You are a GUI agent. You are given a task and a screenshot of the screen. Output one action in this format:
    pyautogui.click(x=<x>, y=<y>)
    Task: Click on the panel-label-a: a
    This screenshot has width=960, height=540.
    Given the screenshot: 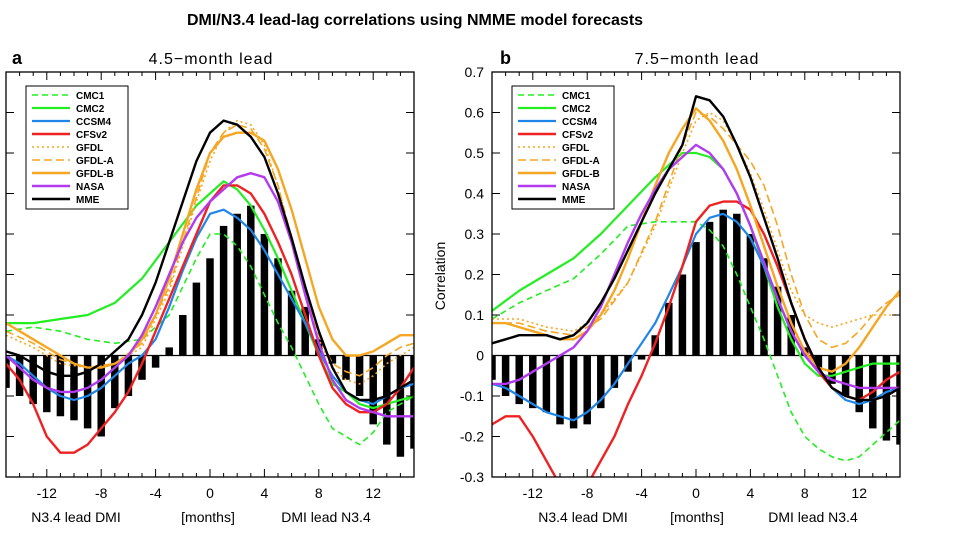 What is the action you would take?
    pyautogui.click(x=17, y=58)
    